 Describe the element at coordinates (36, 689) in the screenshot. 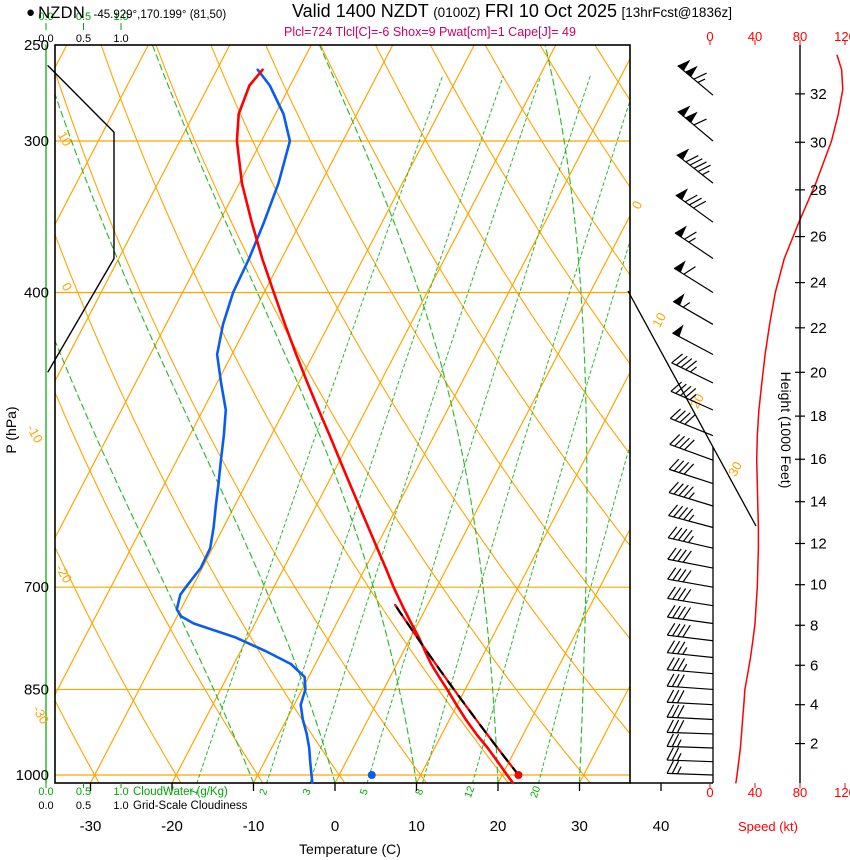

I see `svg-text: 850` at that location.